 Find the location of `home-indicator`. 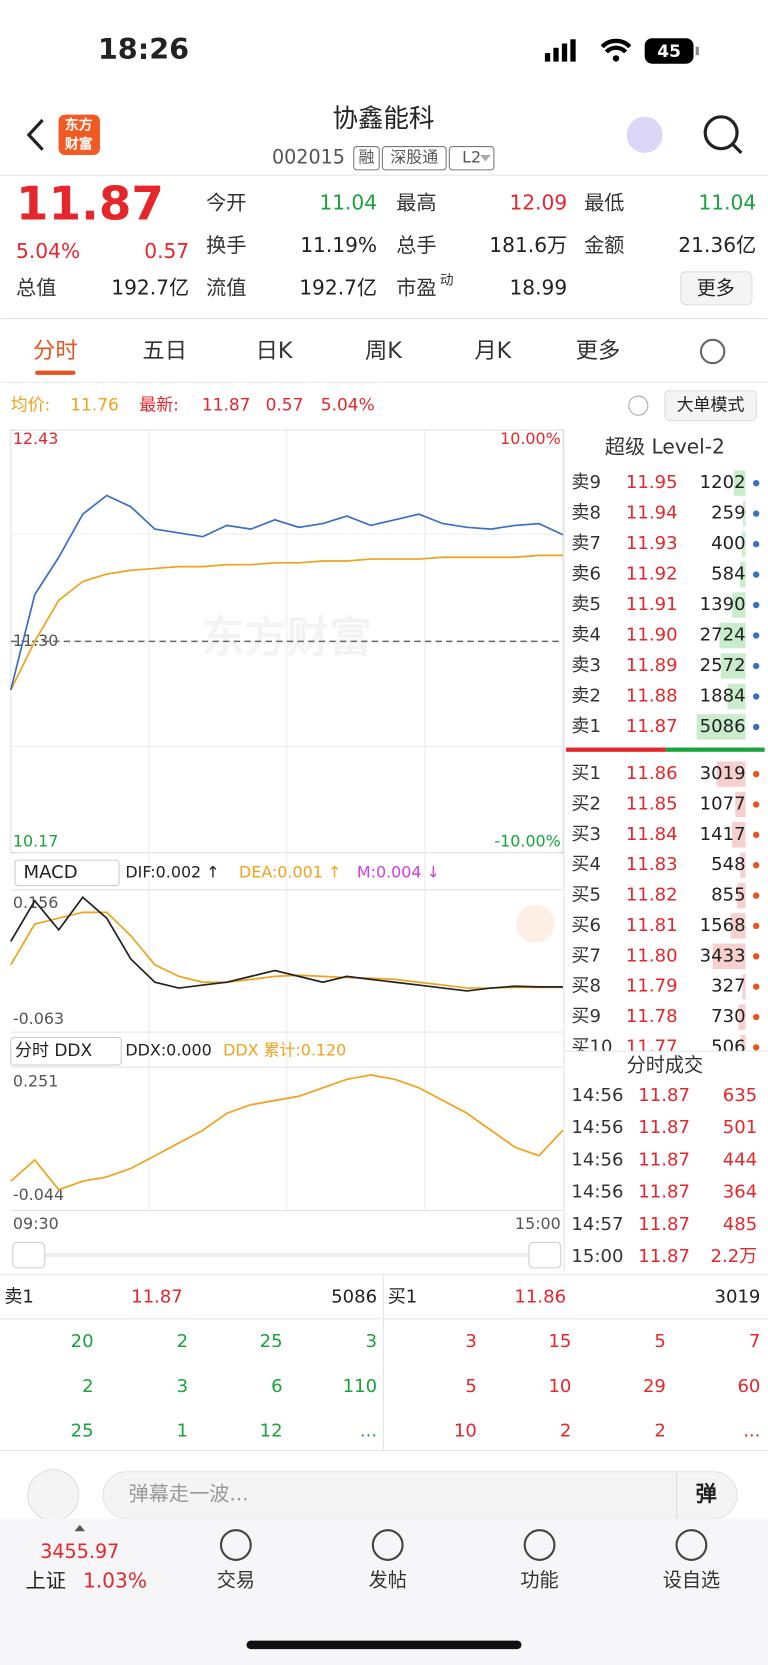

home-indicator is located at coordinates (384, 1645).